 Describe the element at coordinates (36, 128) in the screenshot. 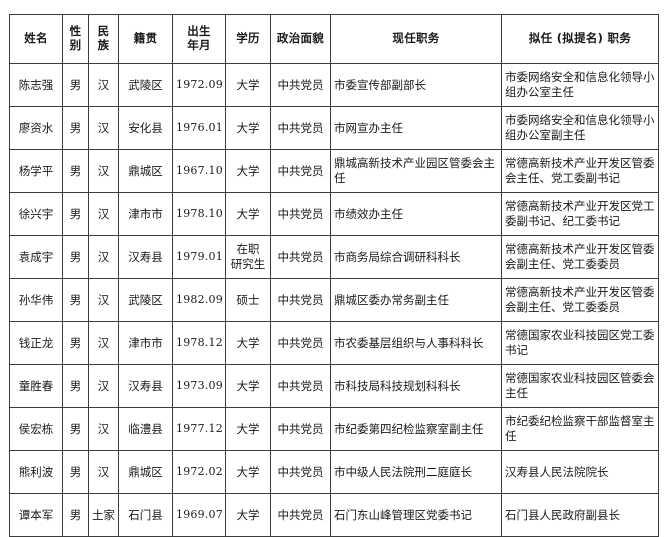

I see `cell-name: 廖资水` at that location.